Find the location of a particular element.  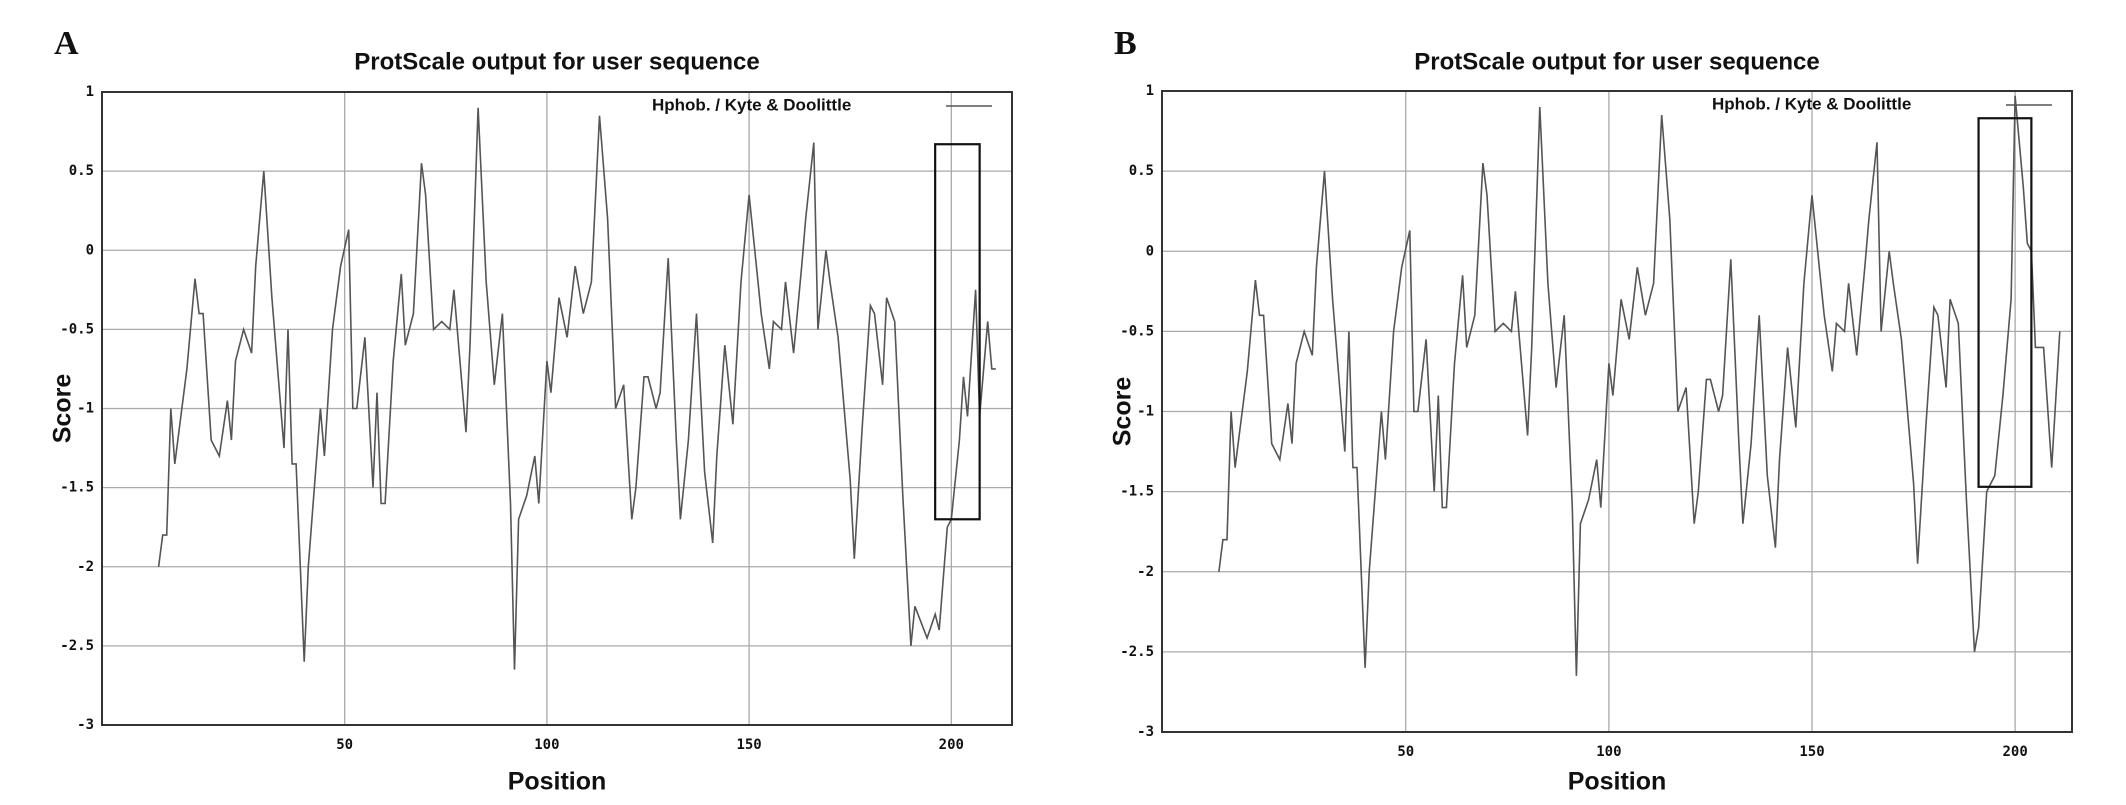

panel-label: A is located at coordinates (66, 43).